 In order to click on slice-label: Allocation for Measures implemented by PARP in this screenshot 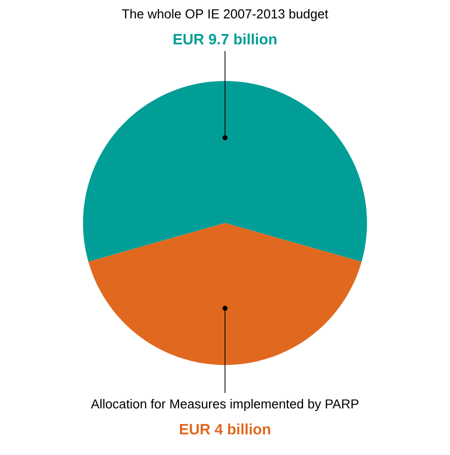, I will do `click(224, 405)`.